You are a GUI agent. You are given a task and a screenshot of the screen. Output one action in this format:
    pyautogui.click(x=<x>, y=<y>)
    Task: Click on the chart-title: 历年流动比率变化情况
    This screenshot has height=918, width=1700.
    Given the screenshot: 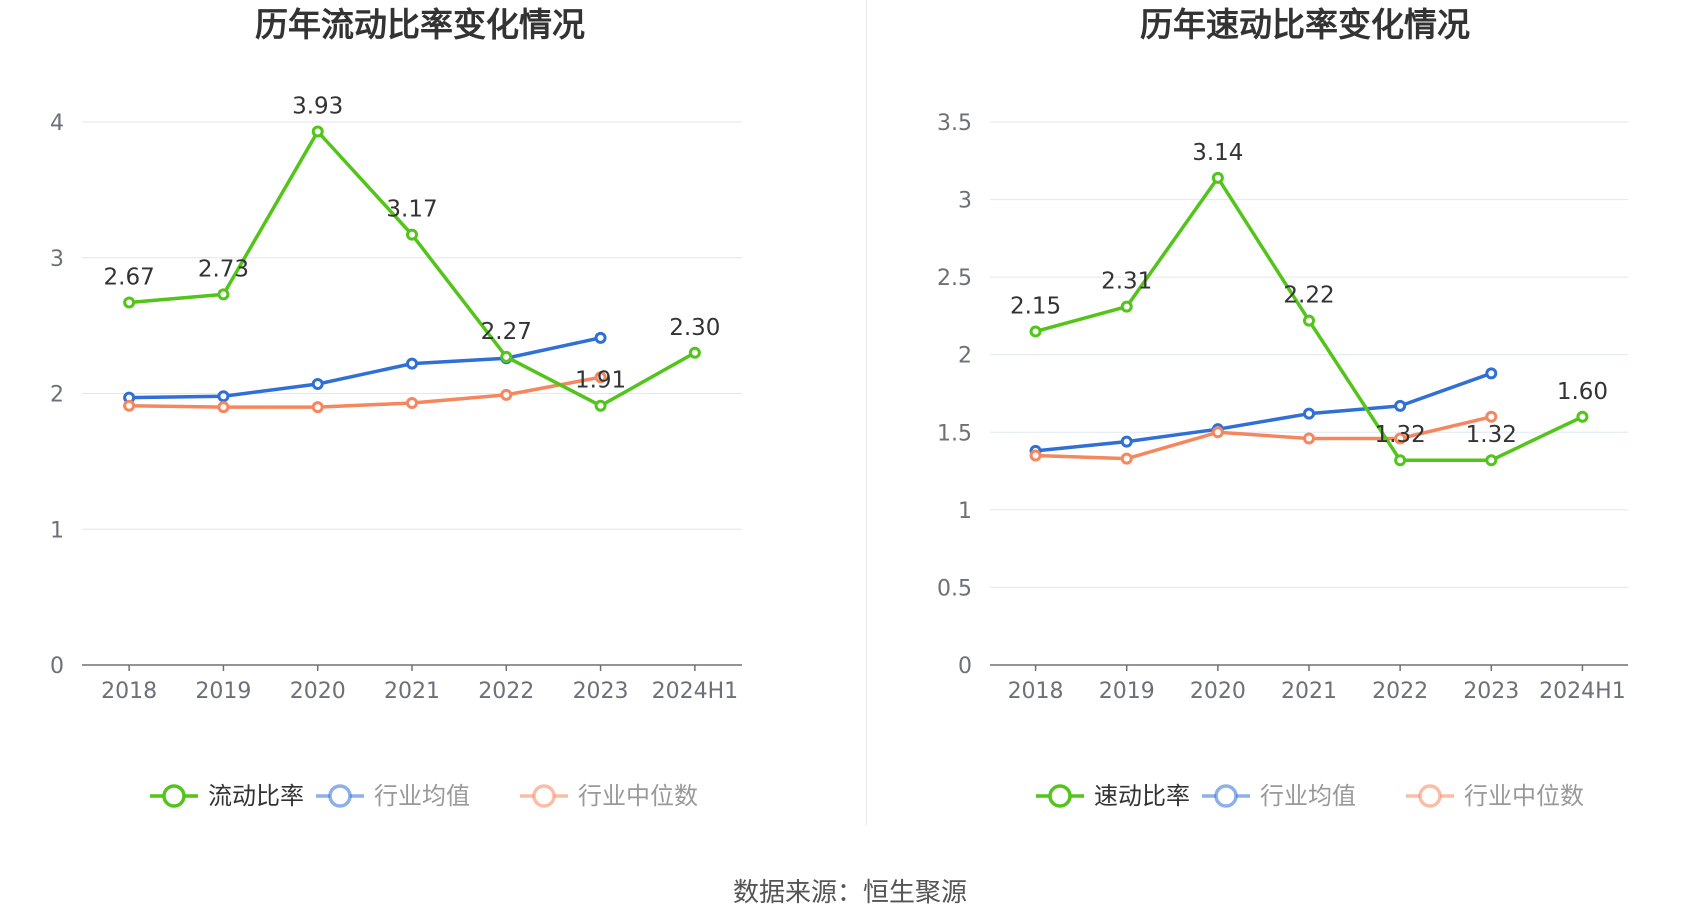 What is the action you would take?
    pyautogui.click(x=420, y=24)
    